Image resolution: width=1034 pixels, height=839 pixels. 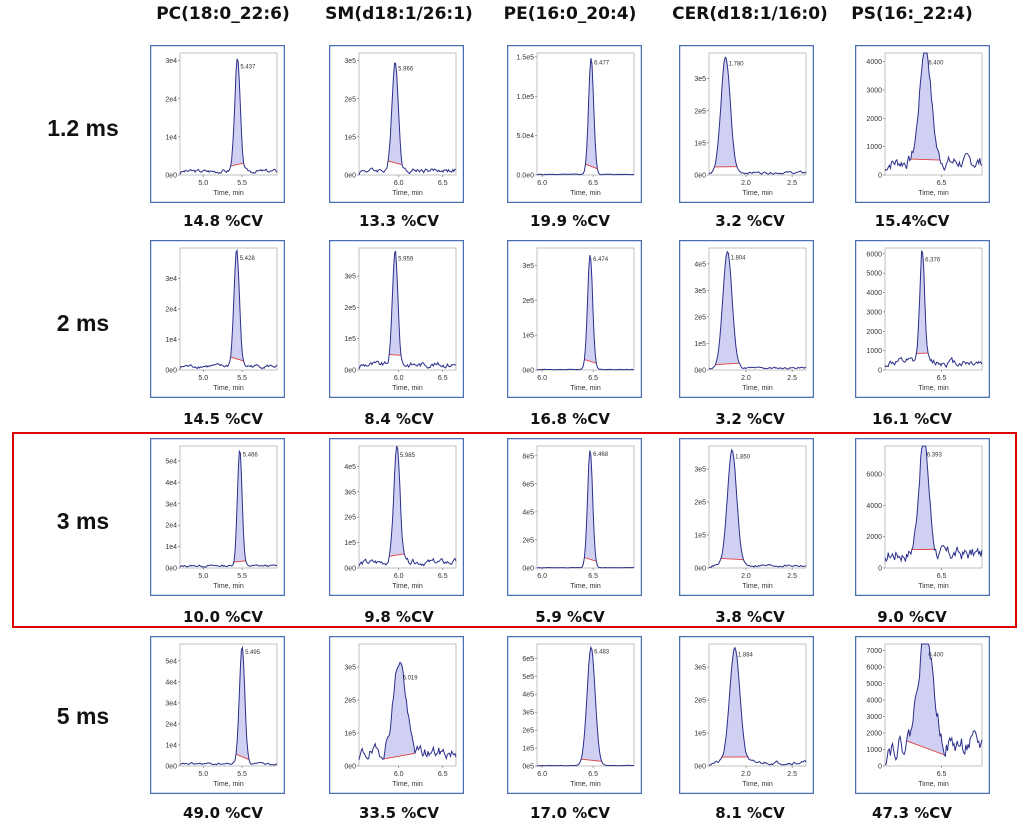 I want to click on chromatogram-panel: 0e0 1e5 2e5 3e5 4e5 6.0 6.5 Time, min 5.985, so click(x=396, y=517).